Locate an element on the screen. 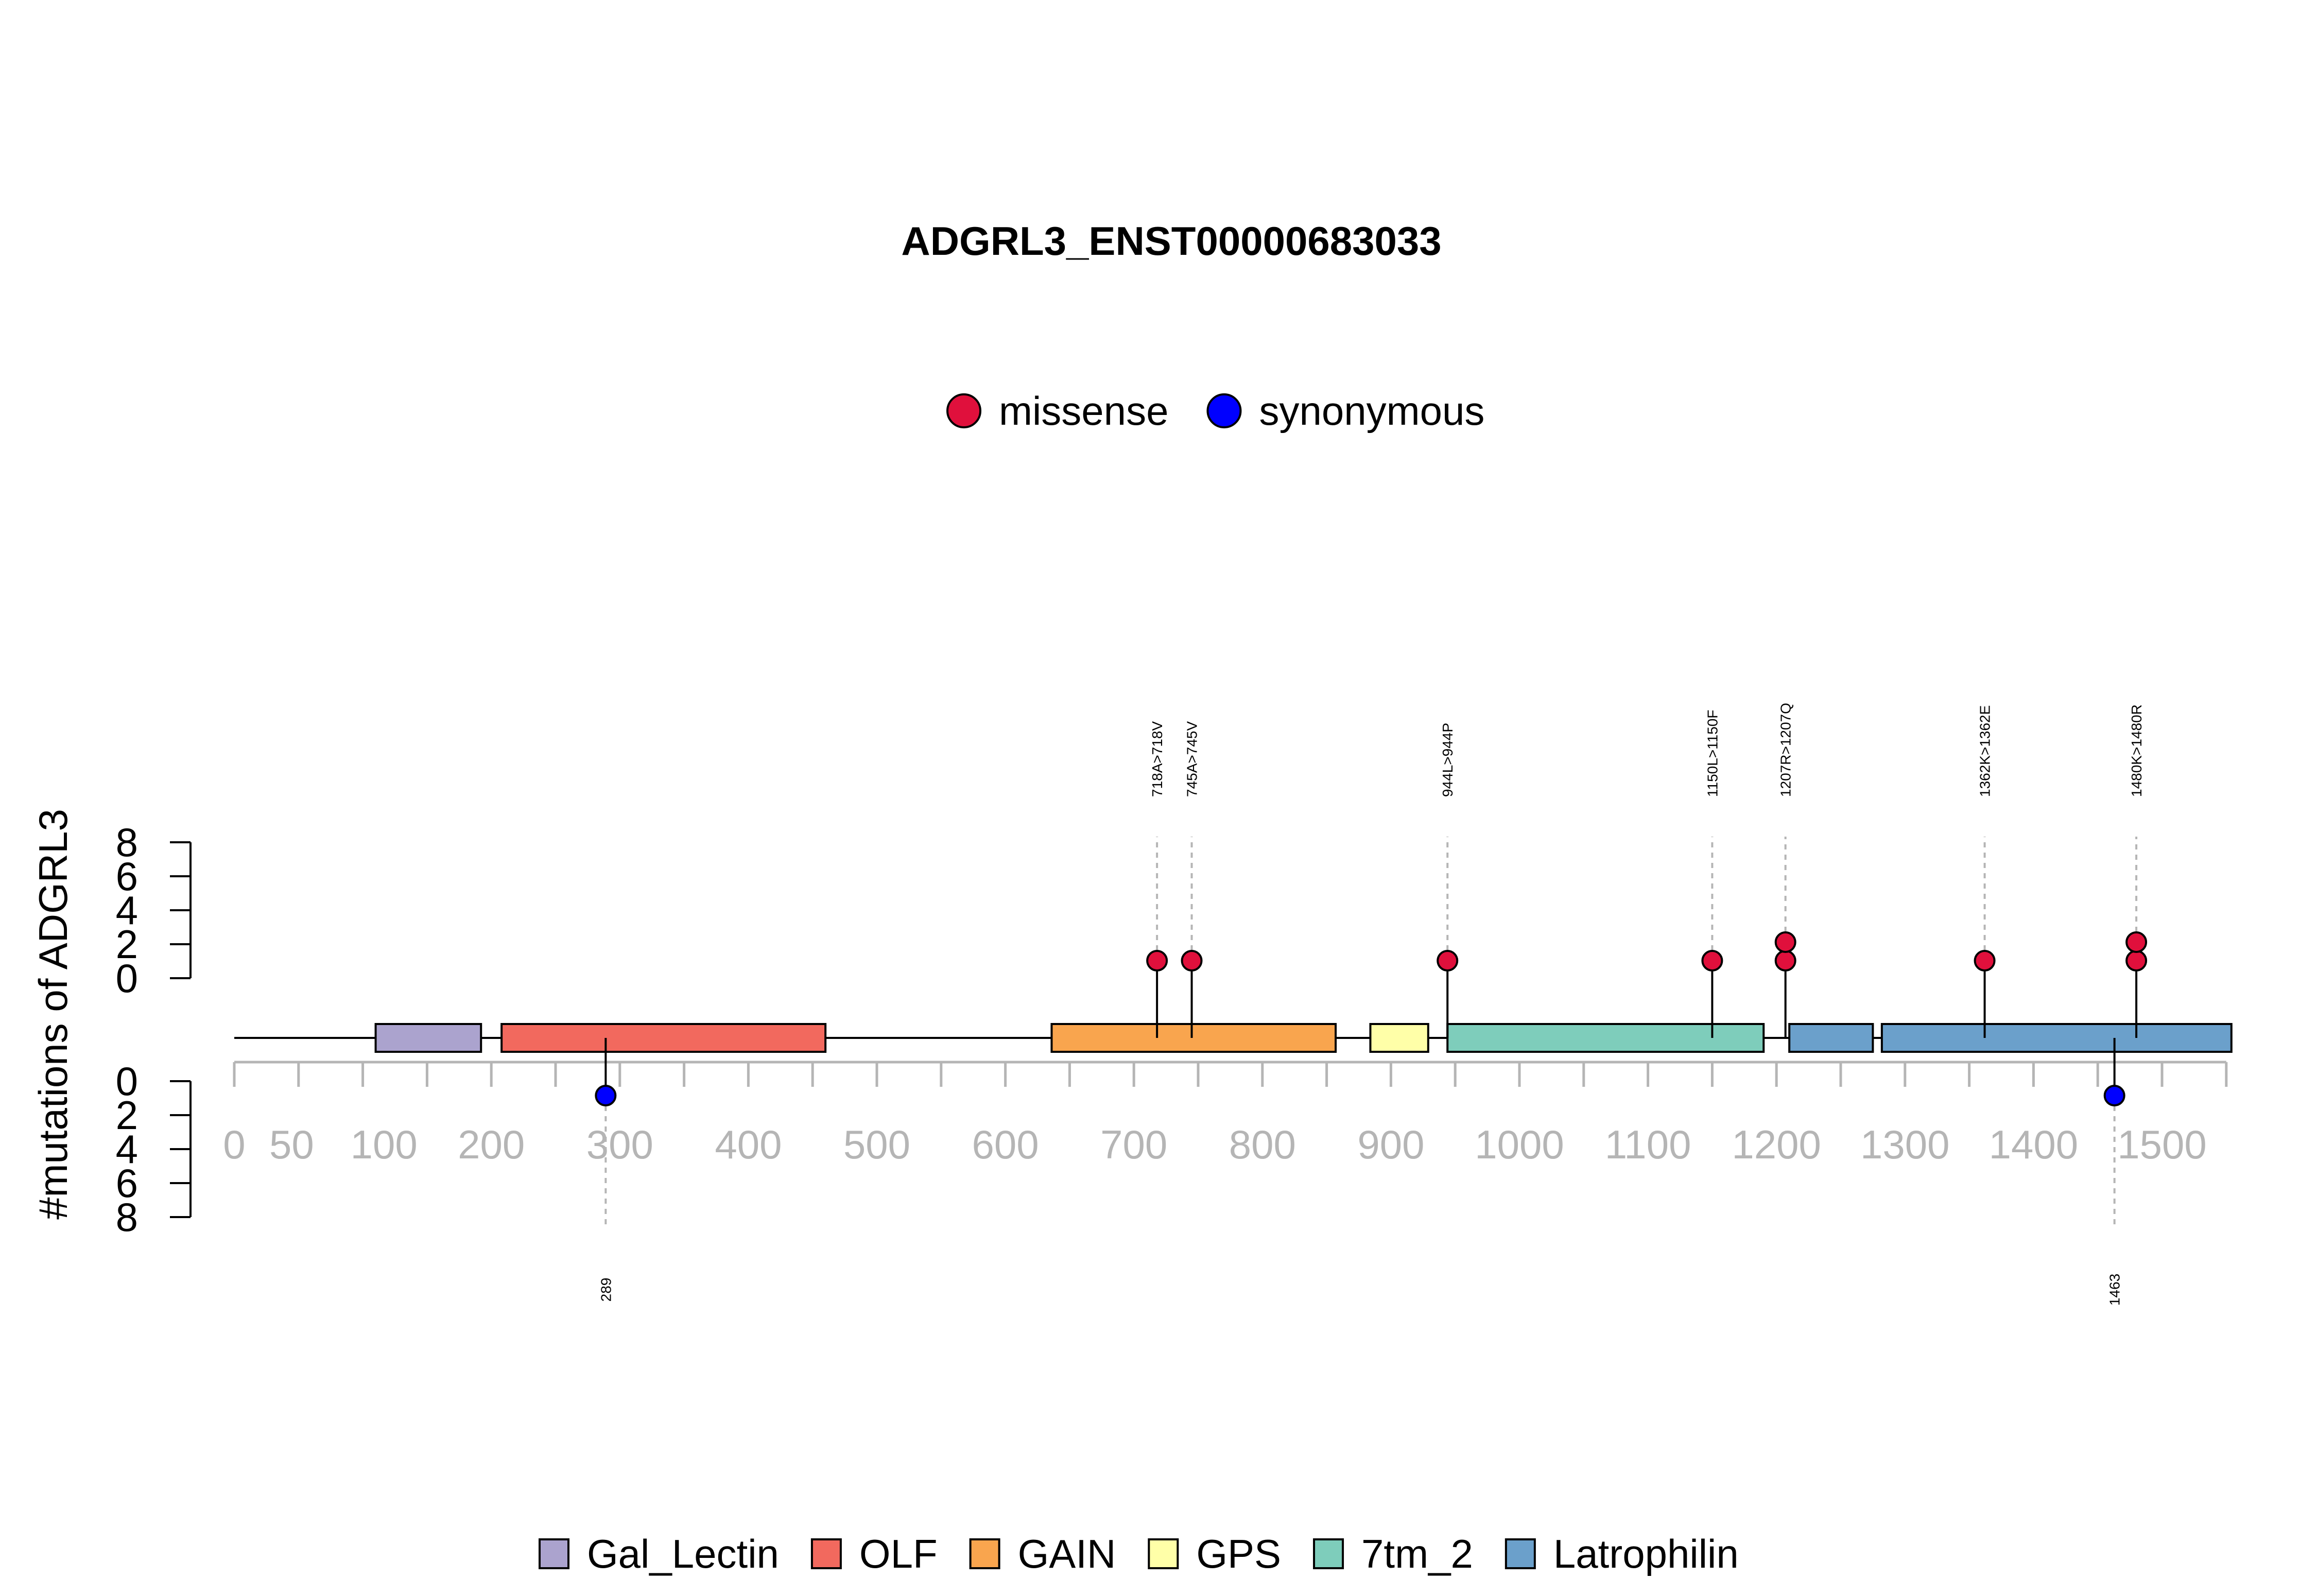 This screenshot has width=2317, height=1596. domain-legend-swatch-OLF is located at coordinates (826, 1553).